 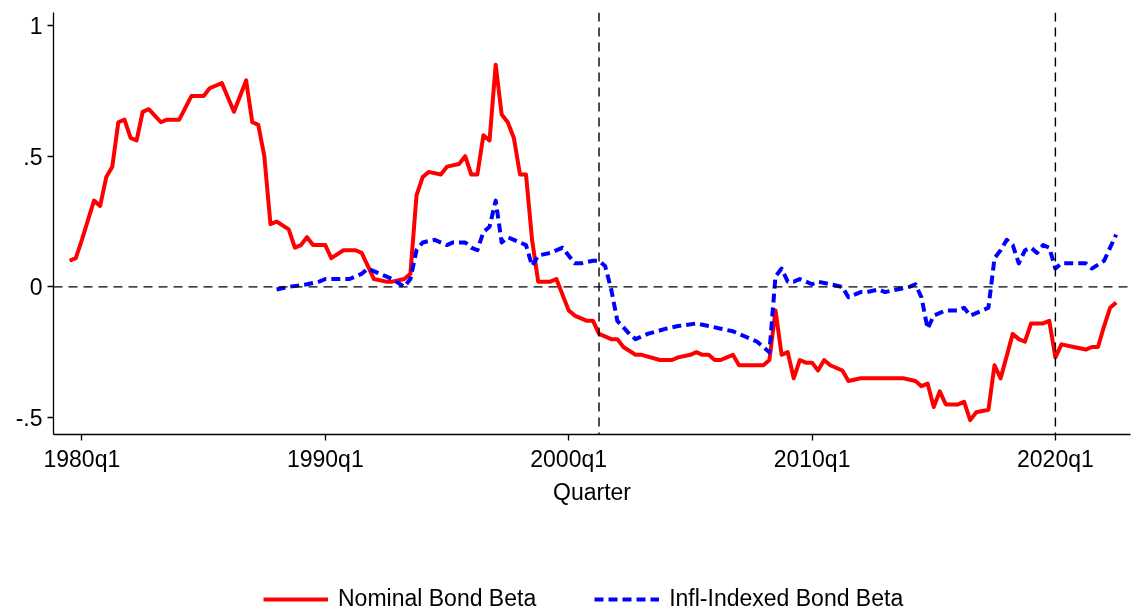 I want to click on y-tick-label: -.5, so click(x=29, y=418).